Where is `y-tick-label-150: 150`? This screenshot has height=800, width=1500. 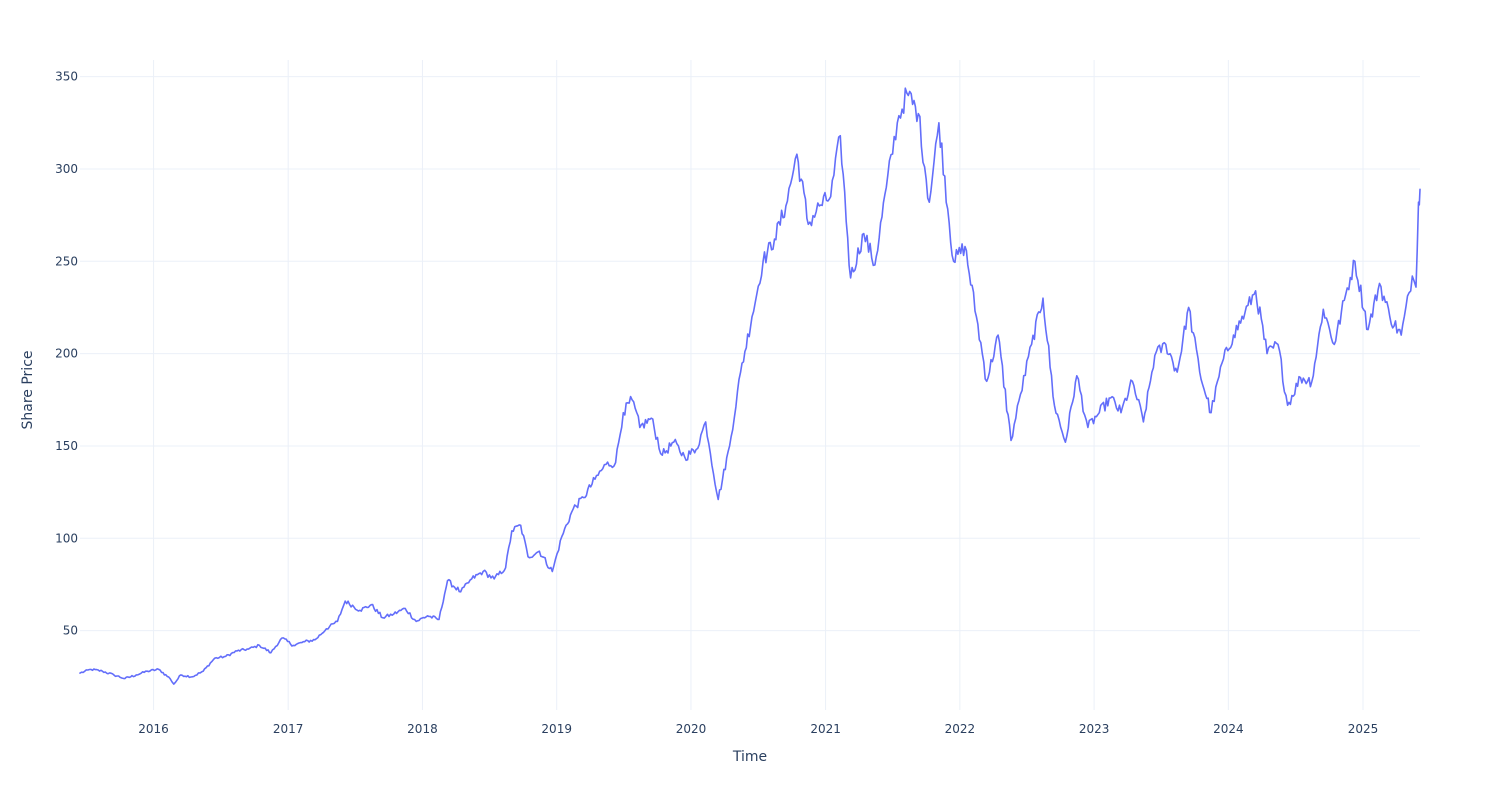 y-tick-label-150: 150 is located at coordinates (66, 446).